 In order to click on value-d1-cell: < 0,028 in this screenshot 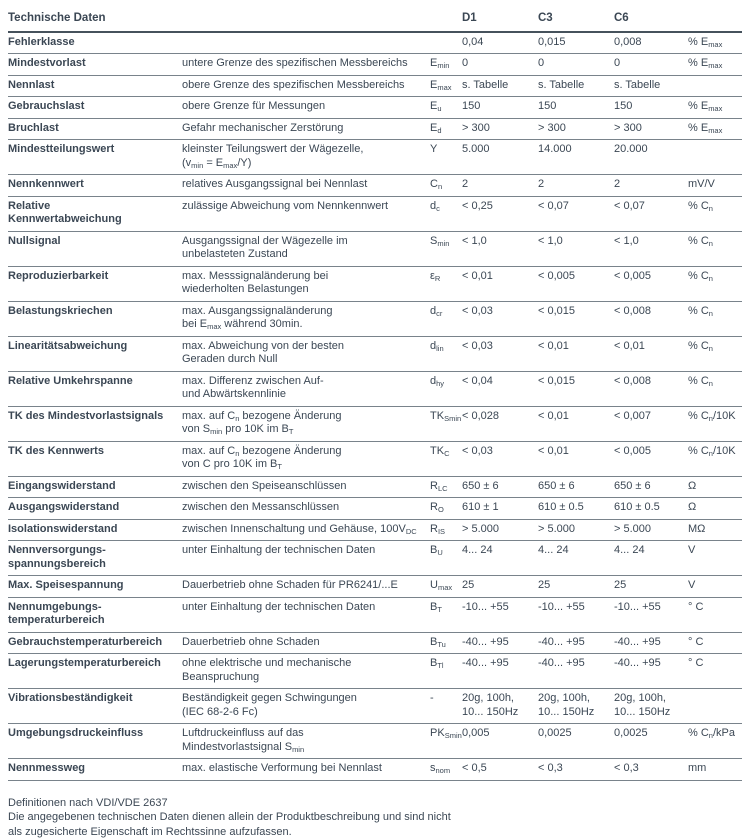, I will do `click(500, 423)`.